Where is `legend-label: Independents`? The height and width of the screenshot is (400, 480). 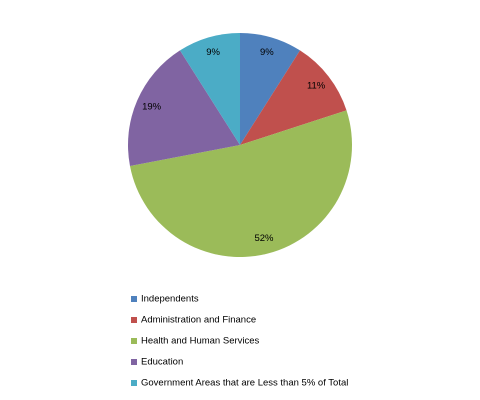 legend-label: Independents is located at coordinates (170, 299).